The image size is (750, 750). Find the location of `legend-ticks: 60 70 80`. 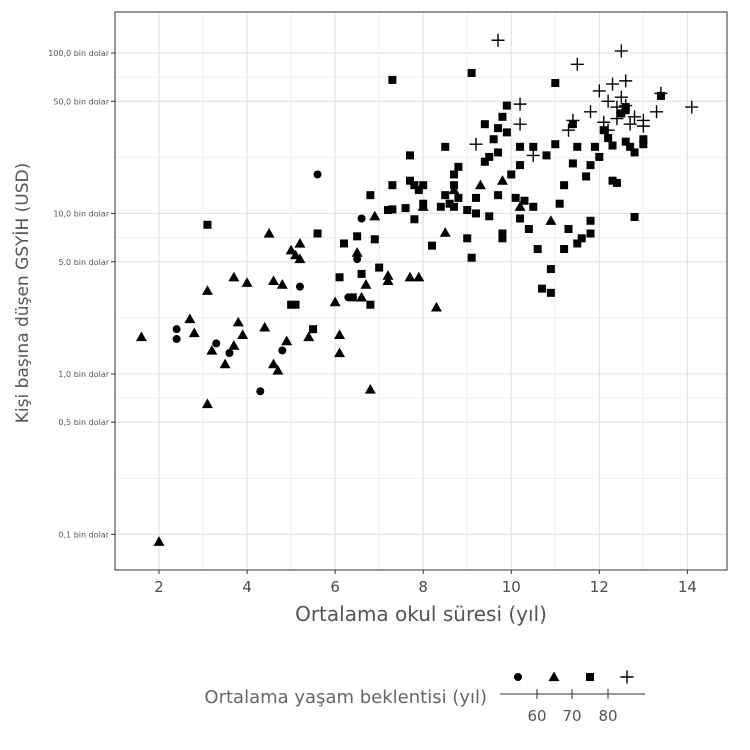

legend-ticks: 60 70 80 is located at coordinates (572, 707).